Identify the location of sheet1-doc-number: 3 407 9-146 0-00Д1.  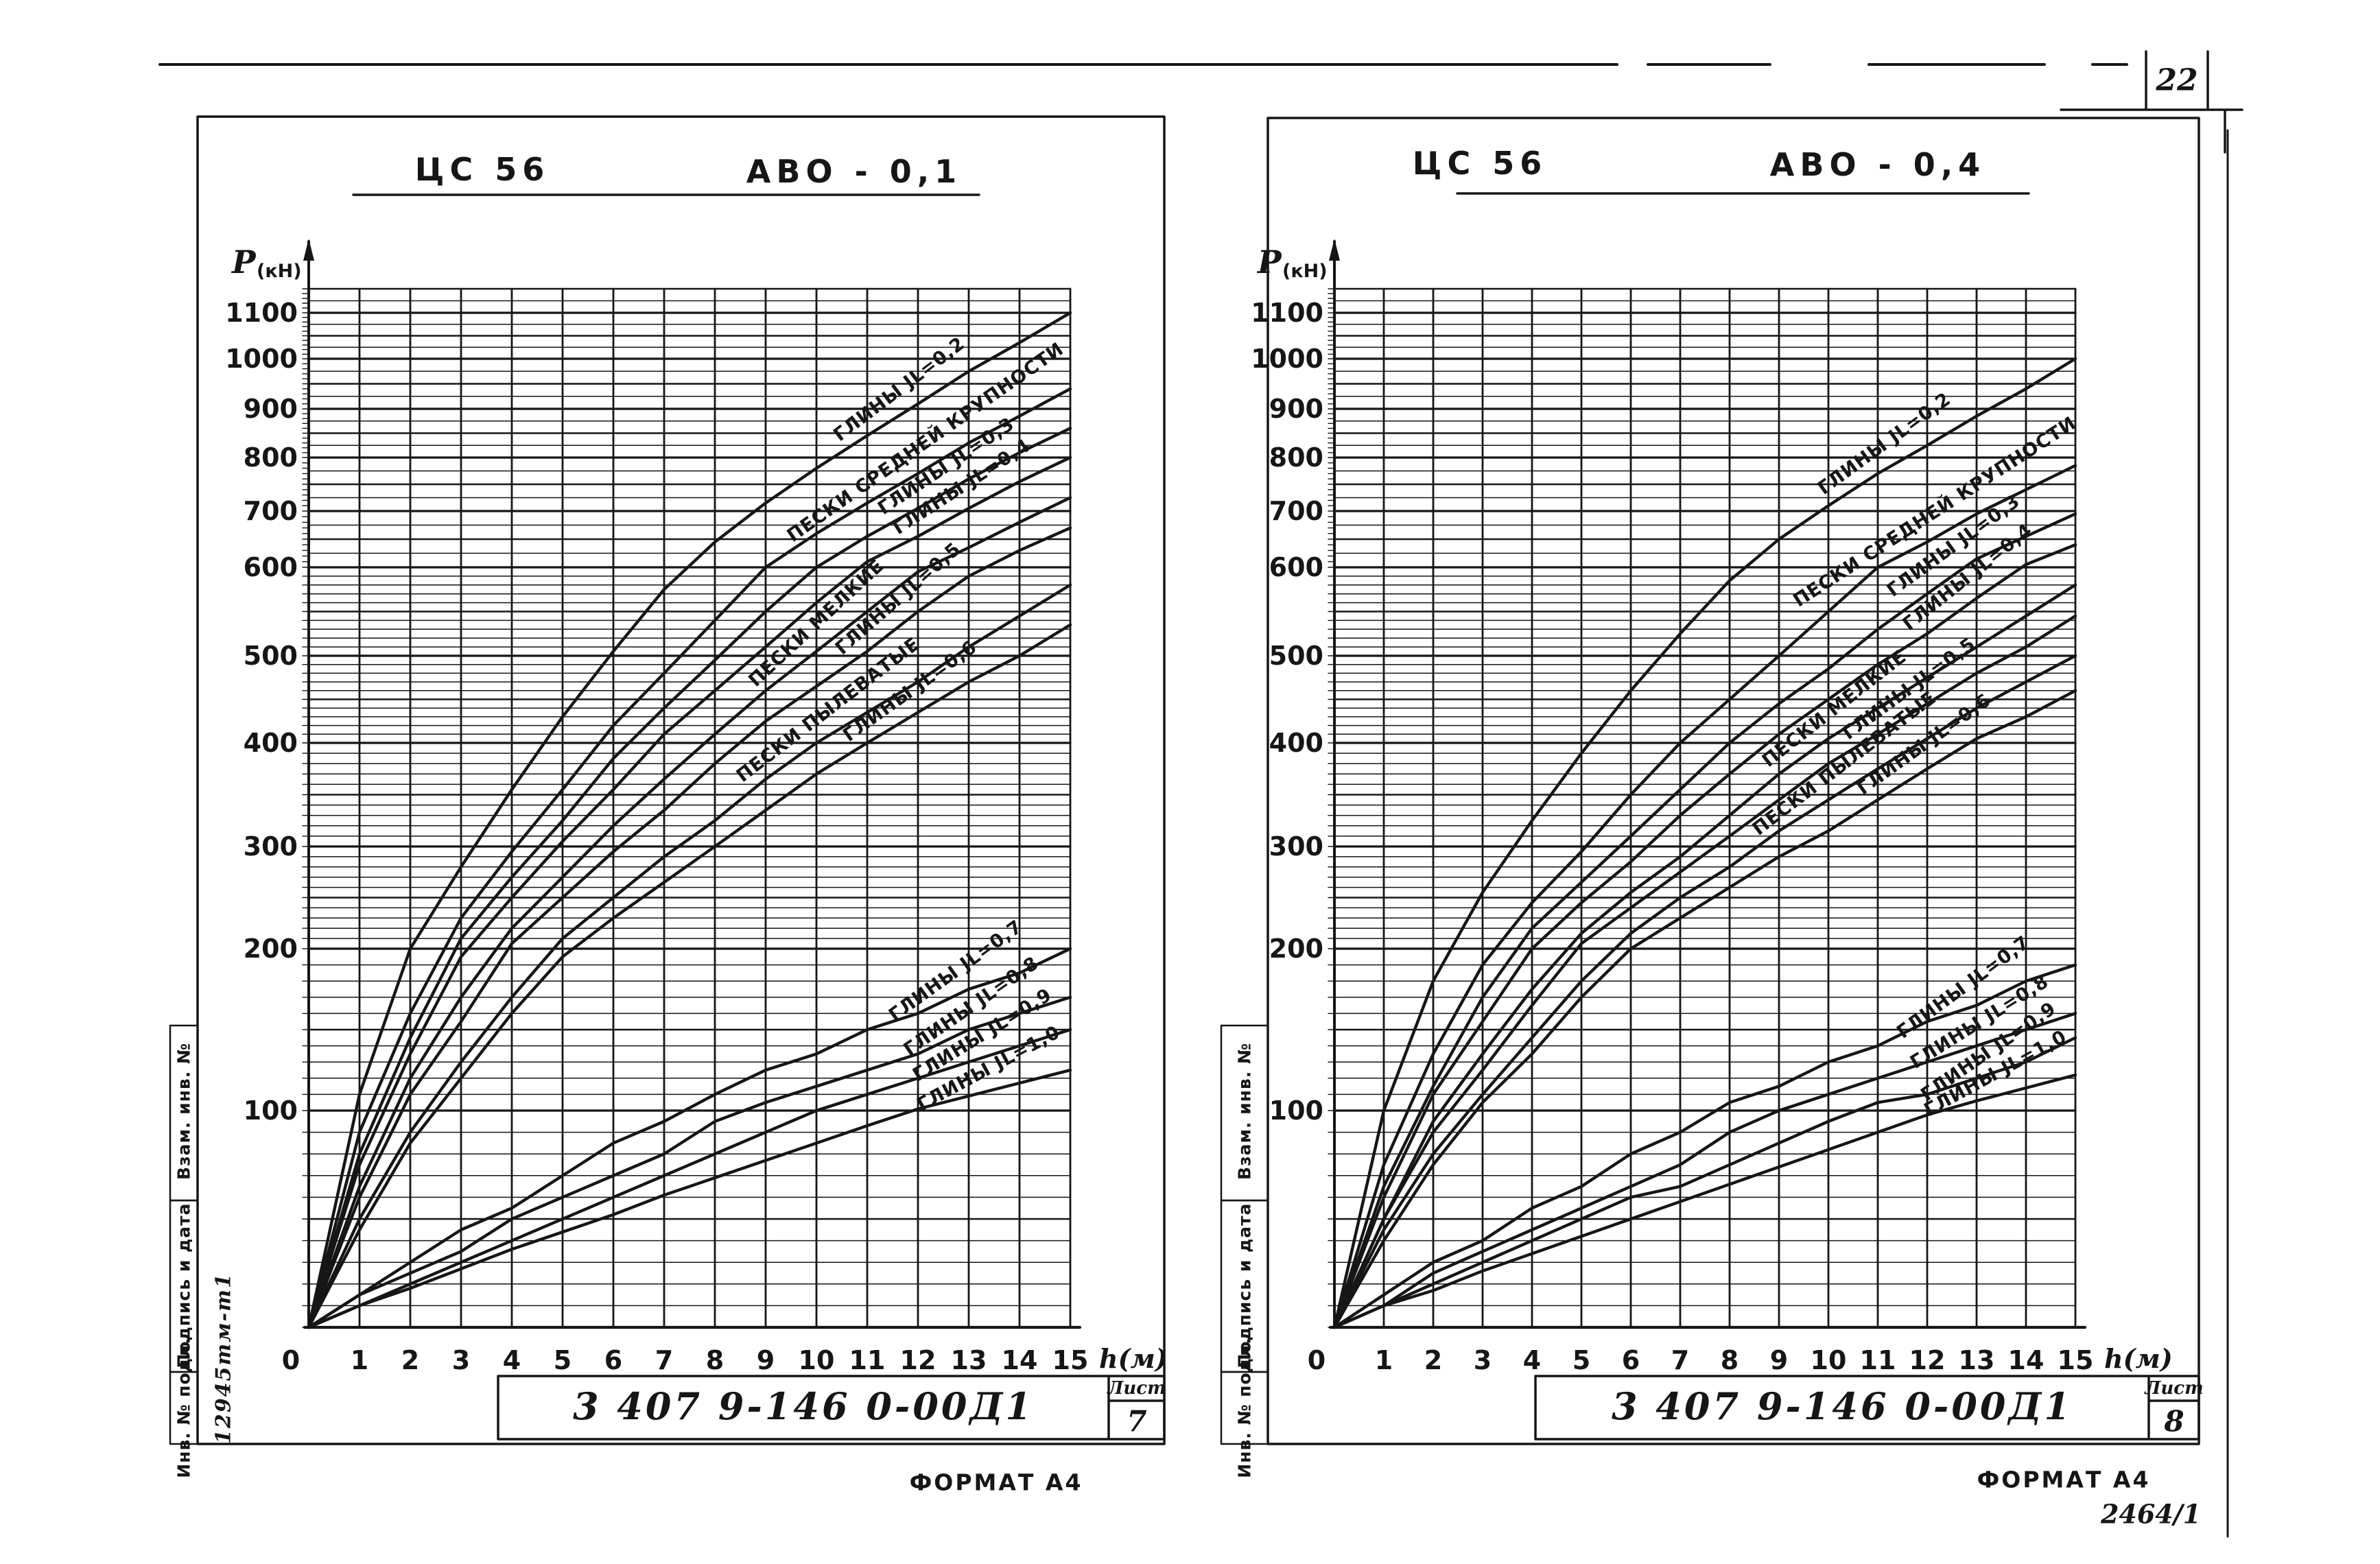
(803, 1406).